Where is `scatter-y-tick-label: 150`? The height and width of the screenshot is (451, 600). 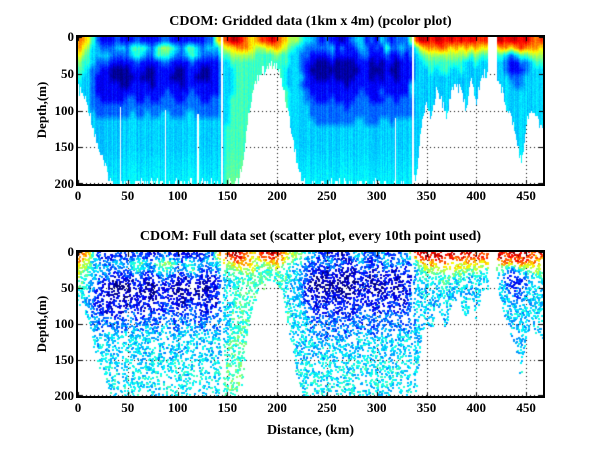
scatter-y-tick-label: 150 is located at coordinates (64, 359).